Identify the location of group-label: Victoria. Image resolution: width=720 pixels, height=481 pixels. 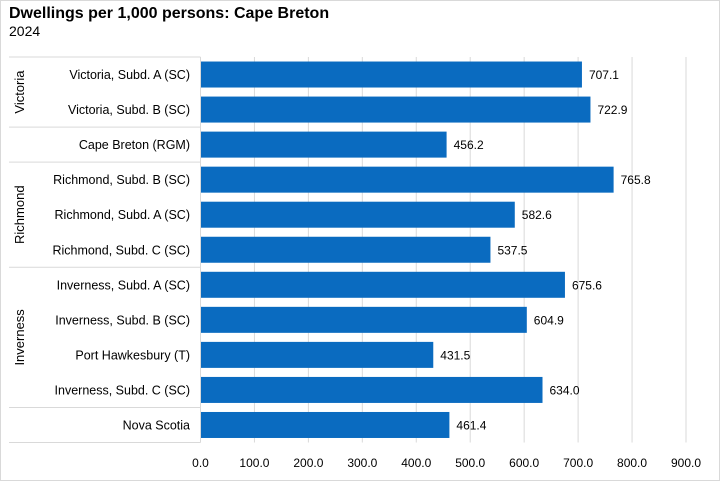
(19, 92).